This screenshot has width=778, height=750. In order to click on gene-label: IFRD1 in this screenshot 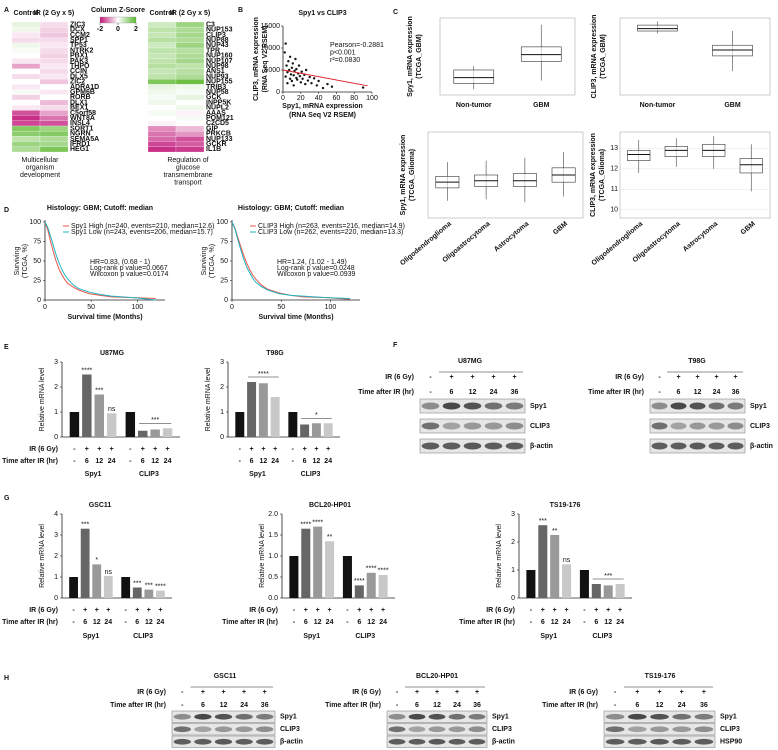, I will do `click(80, 144)`.